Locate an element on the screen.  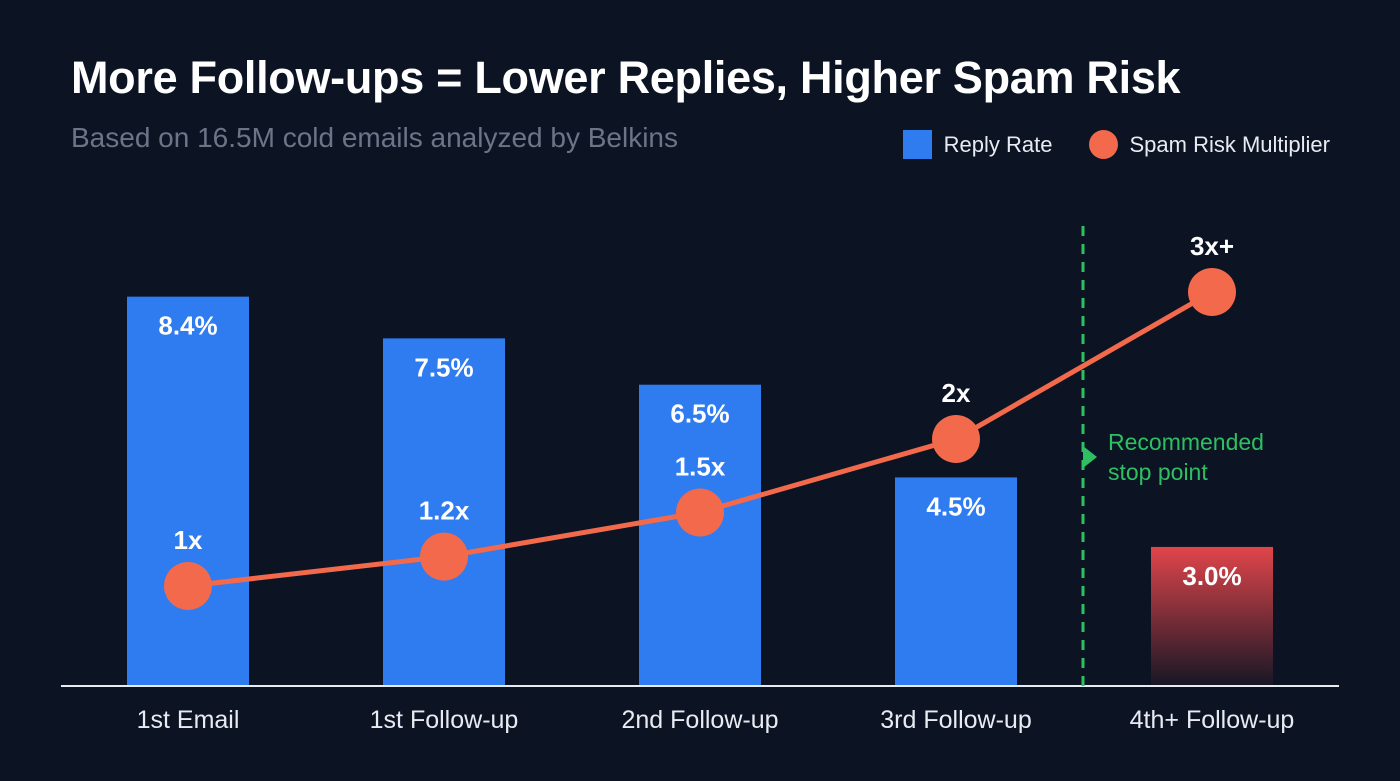
x-tick-label-4: 4th+ Follow-up is located at coordinates (1212, 720).